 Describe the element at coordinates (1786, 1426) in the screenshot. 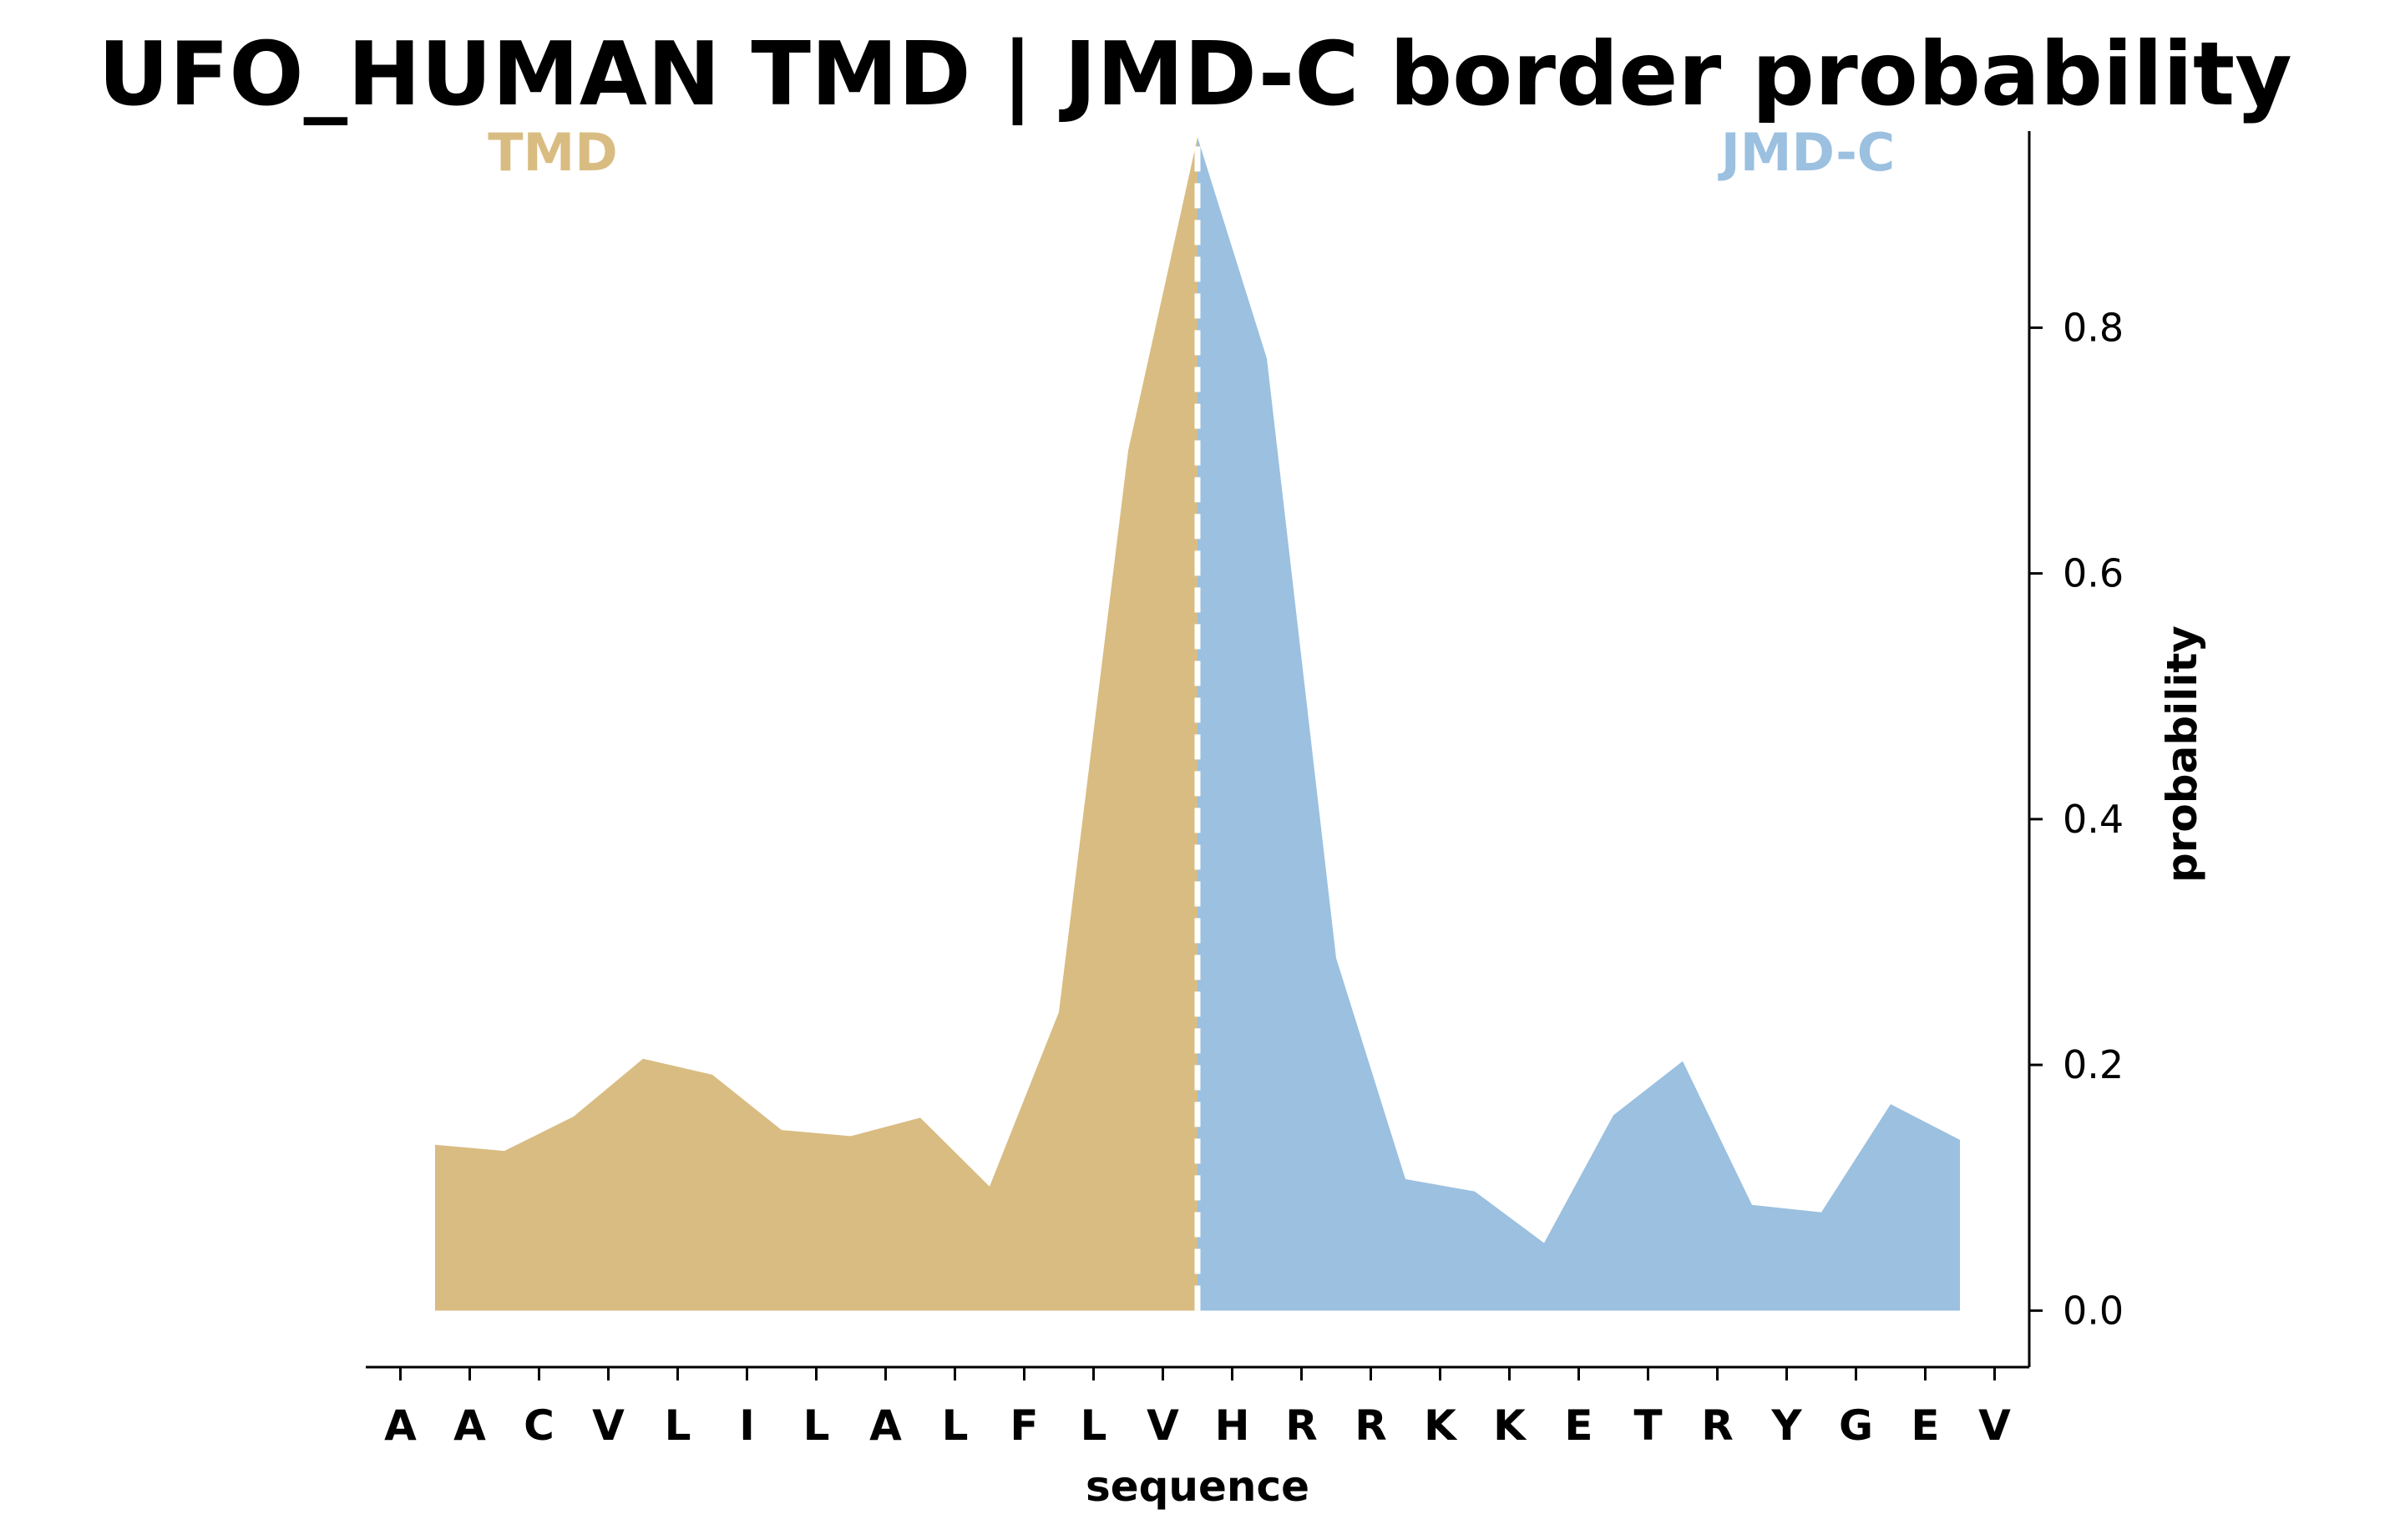

I see `x-tick-label: Y` at that location.